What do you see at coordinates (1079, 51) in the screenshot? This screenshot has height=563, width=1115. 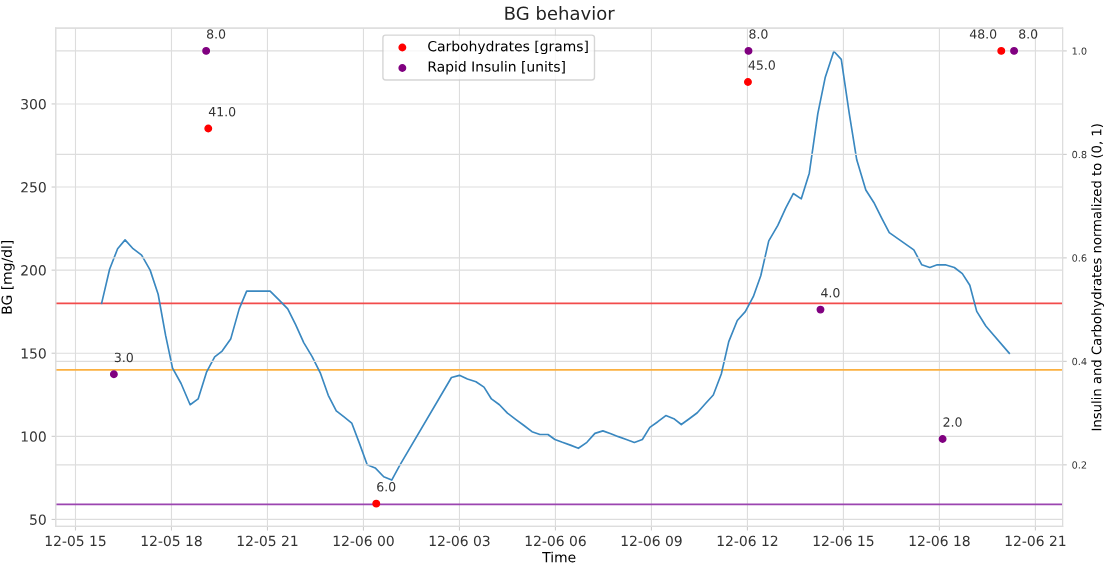 I see `y2-tick-label: 1.0` at bounding box center [1079, 51].